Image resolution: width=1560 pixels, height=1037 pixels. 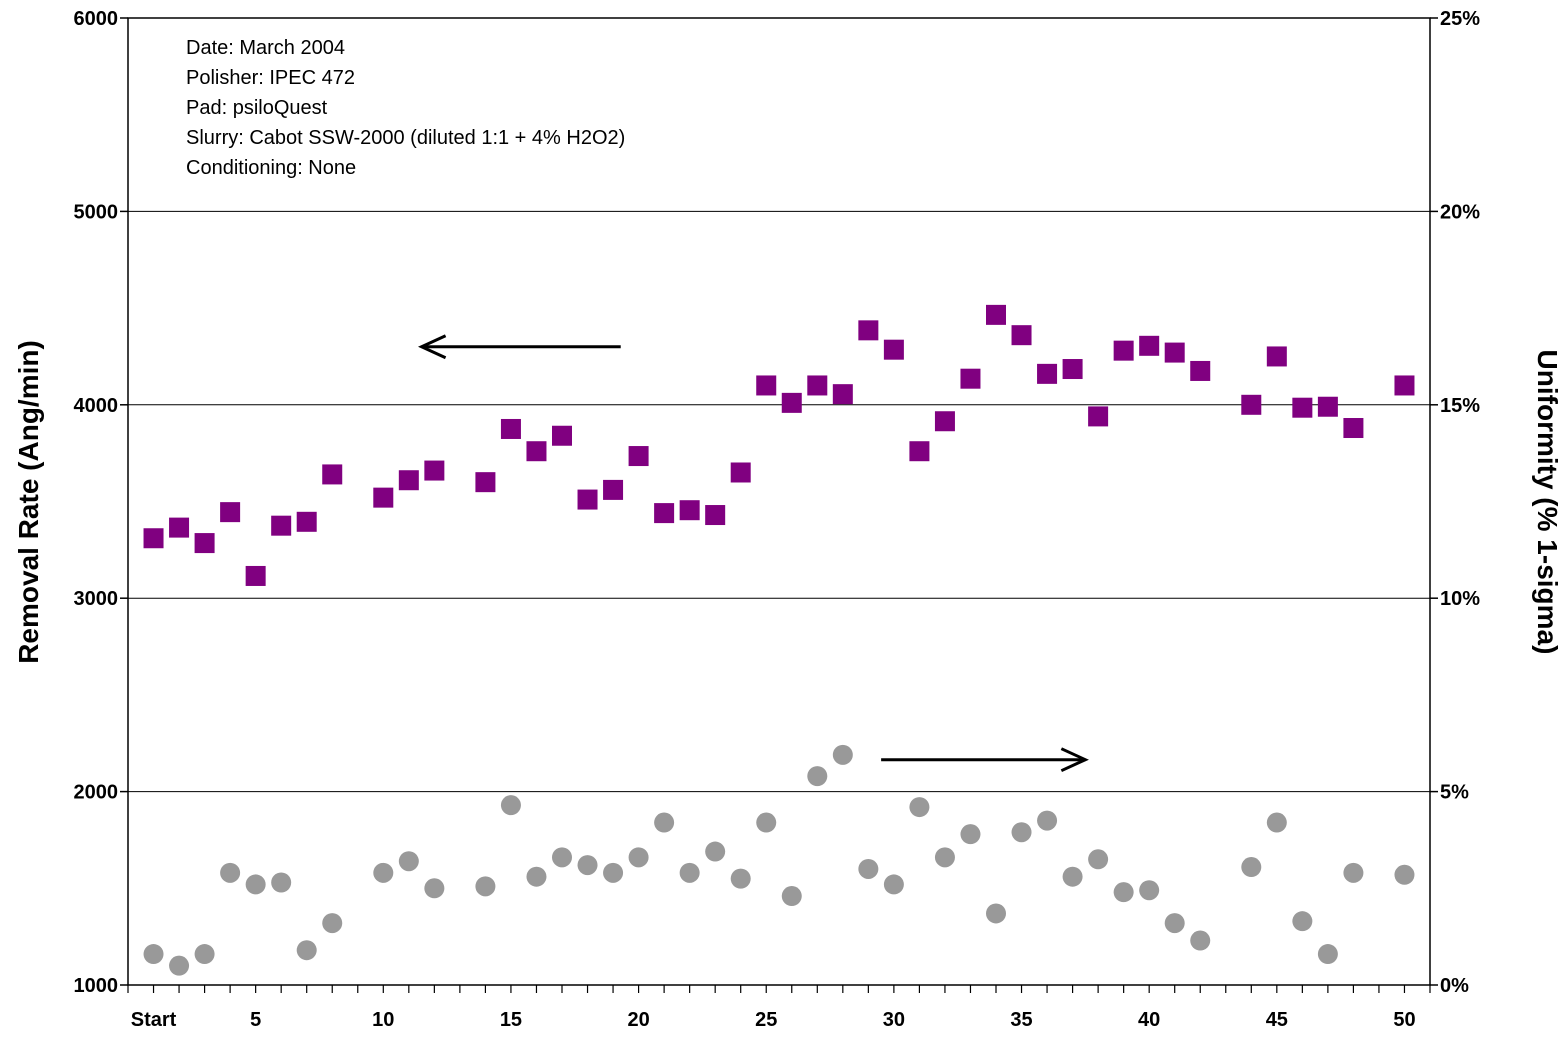 I want to click on annotation-conditioning: Conditioning: None, so click(x=271, y=168).